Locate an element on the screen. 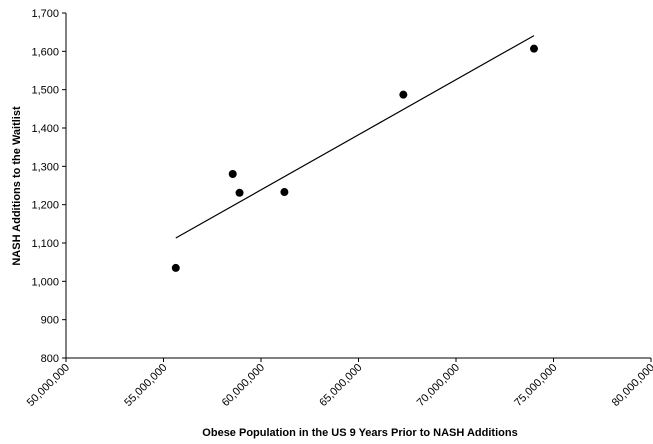 The image size is (653, 444). y-tick-label: 1,600 is located at coordinates (45, 52).